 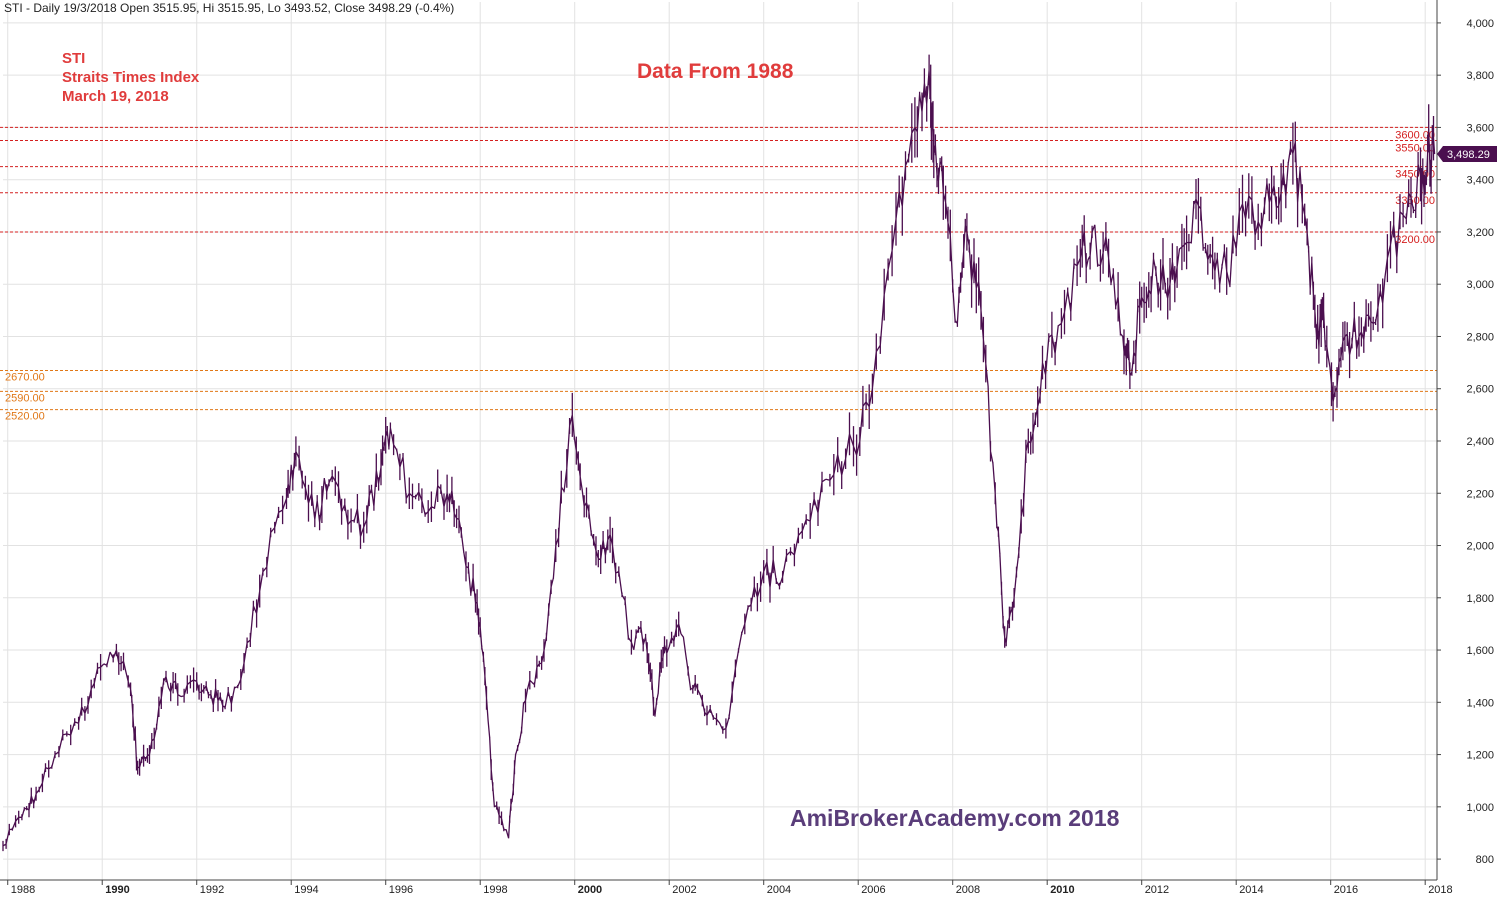 I want to click on chart-title: Data From 1988, so click(x=715, y=71).